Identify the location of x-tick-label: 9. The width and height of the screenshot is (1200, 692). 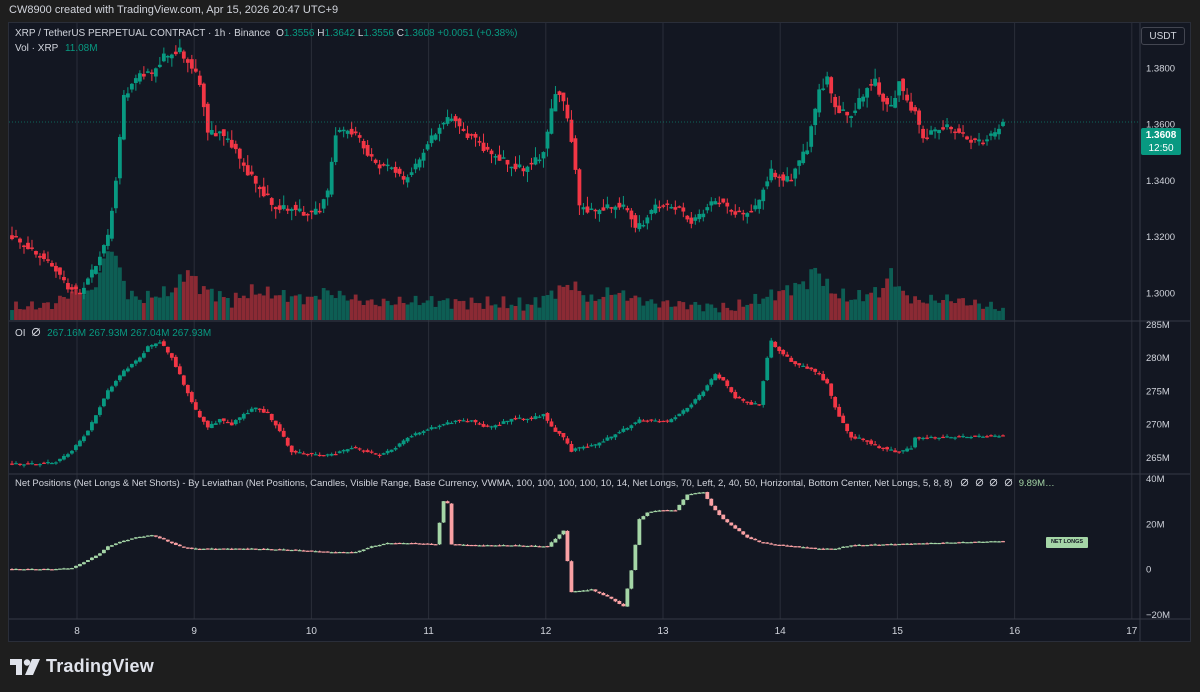
(194, 631).